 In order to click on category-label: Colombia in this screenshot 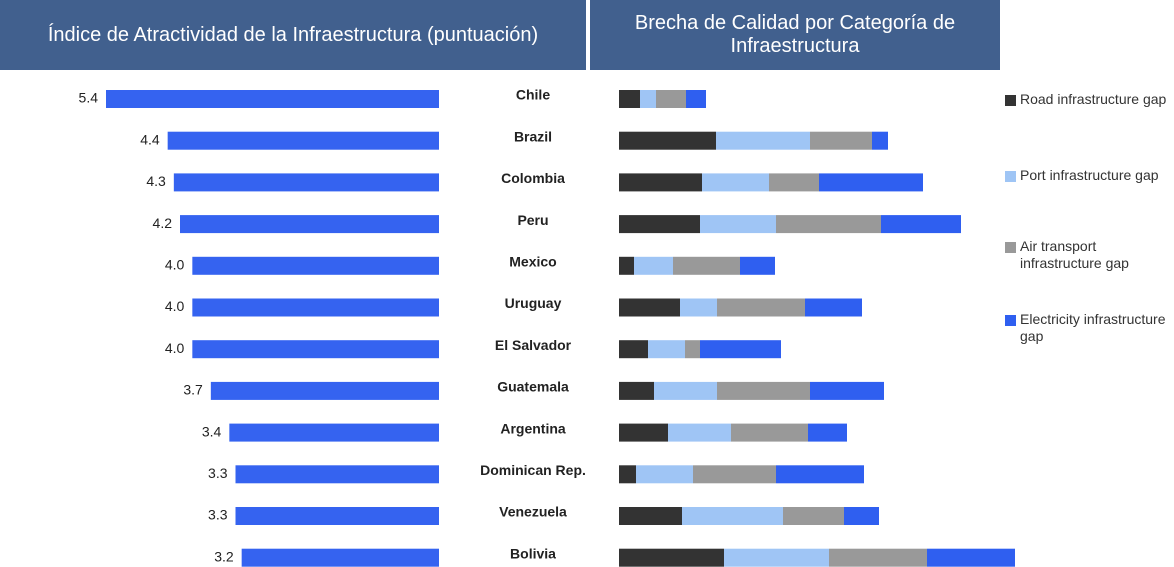, I will do `click(533, 178)`.